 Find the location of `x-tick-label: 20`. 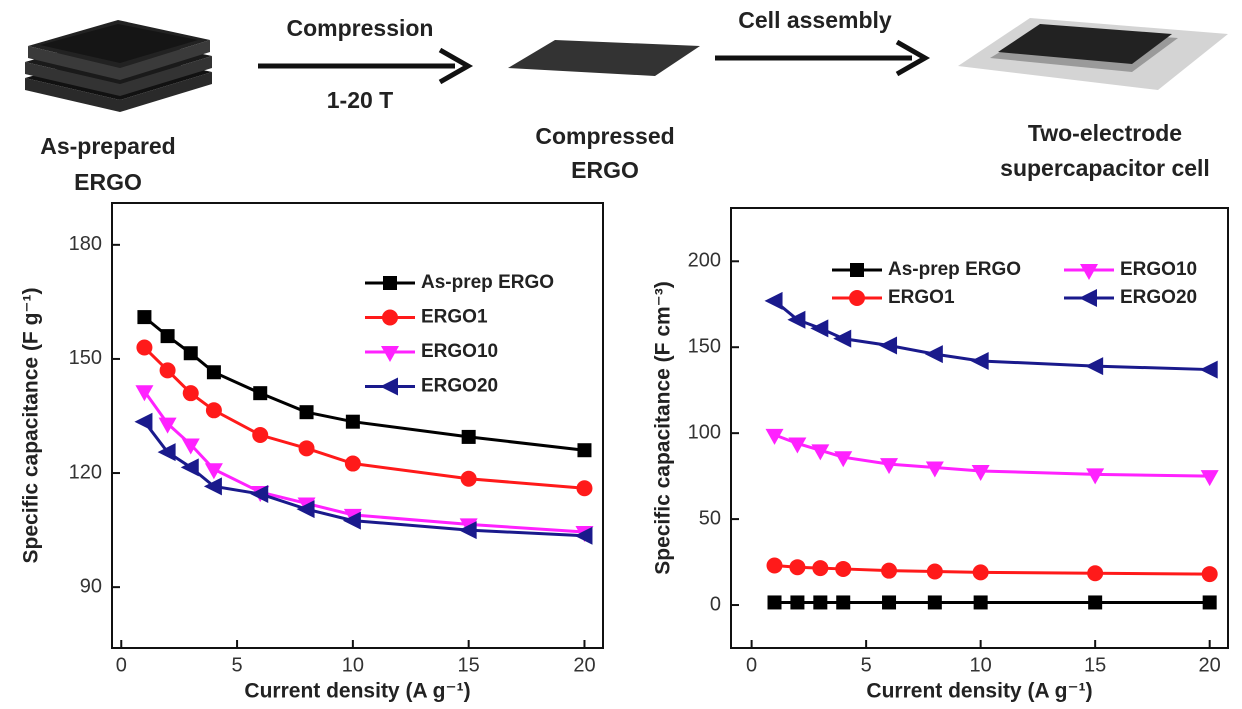

x-tick-label: 20 is located at coordinates (1210, 665).